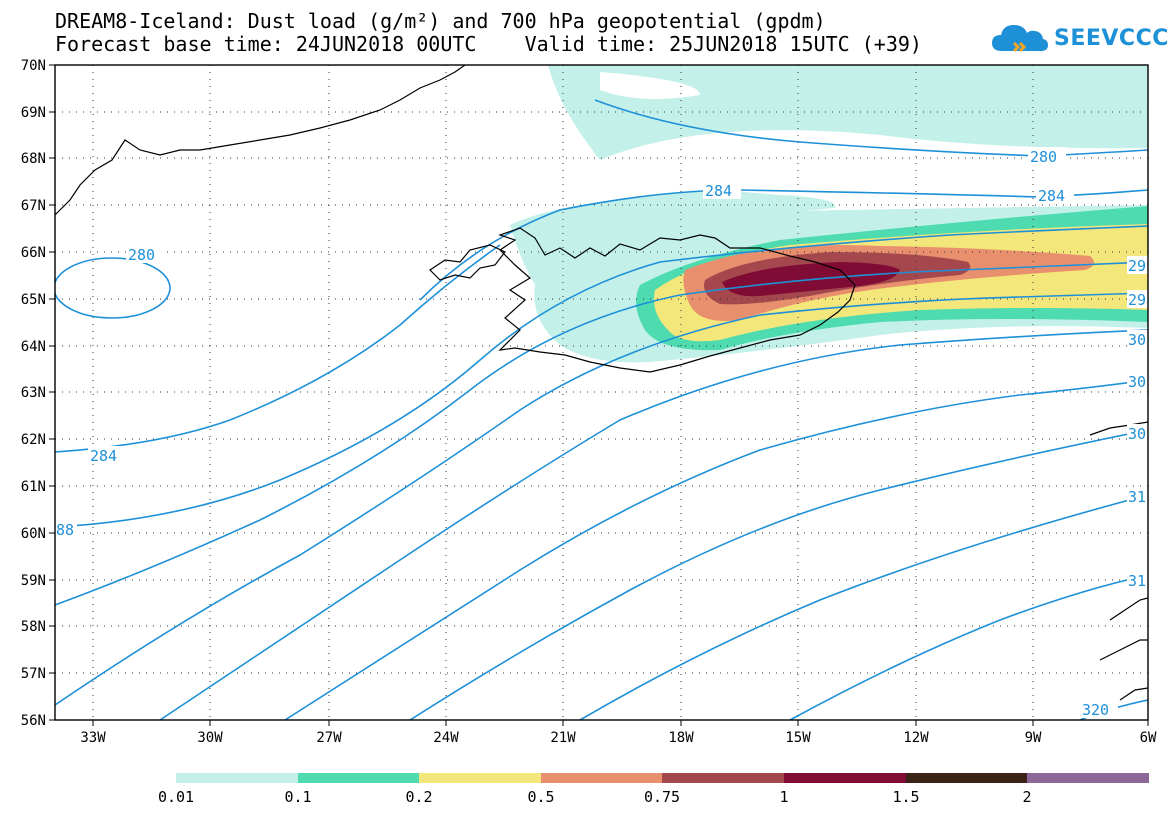 The width and height of the screenshot is (1175, 815). Describe the element at coordinates (563, 738) in the screenshot. I see `lon-label: 21W` at that location.